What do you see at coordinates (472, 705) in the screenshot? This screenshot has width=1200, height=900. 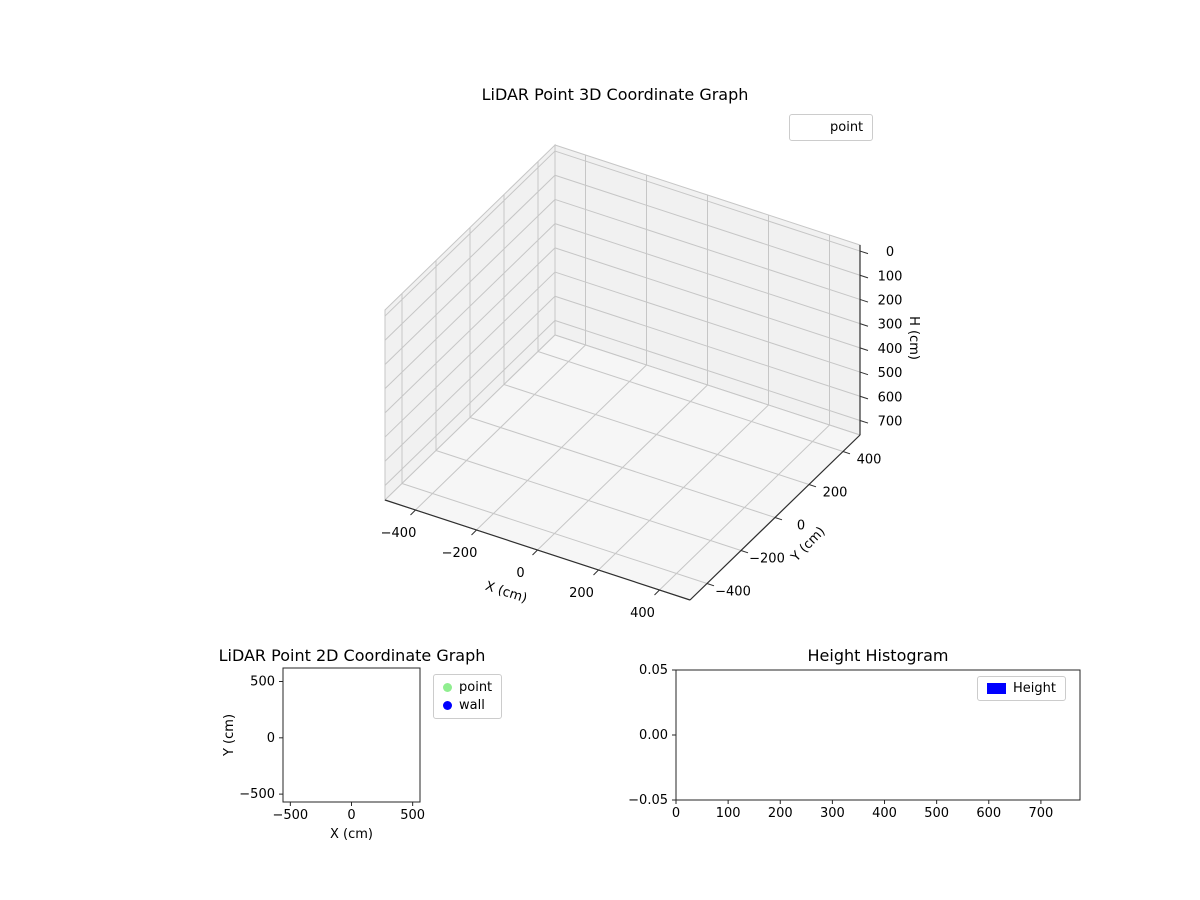 I see `legend-label: wall` at bounding box center [472, 705].